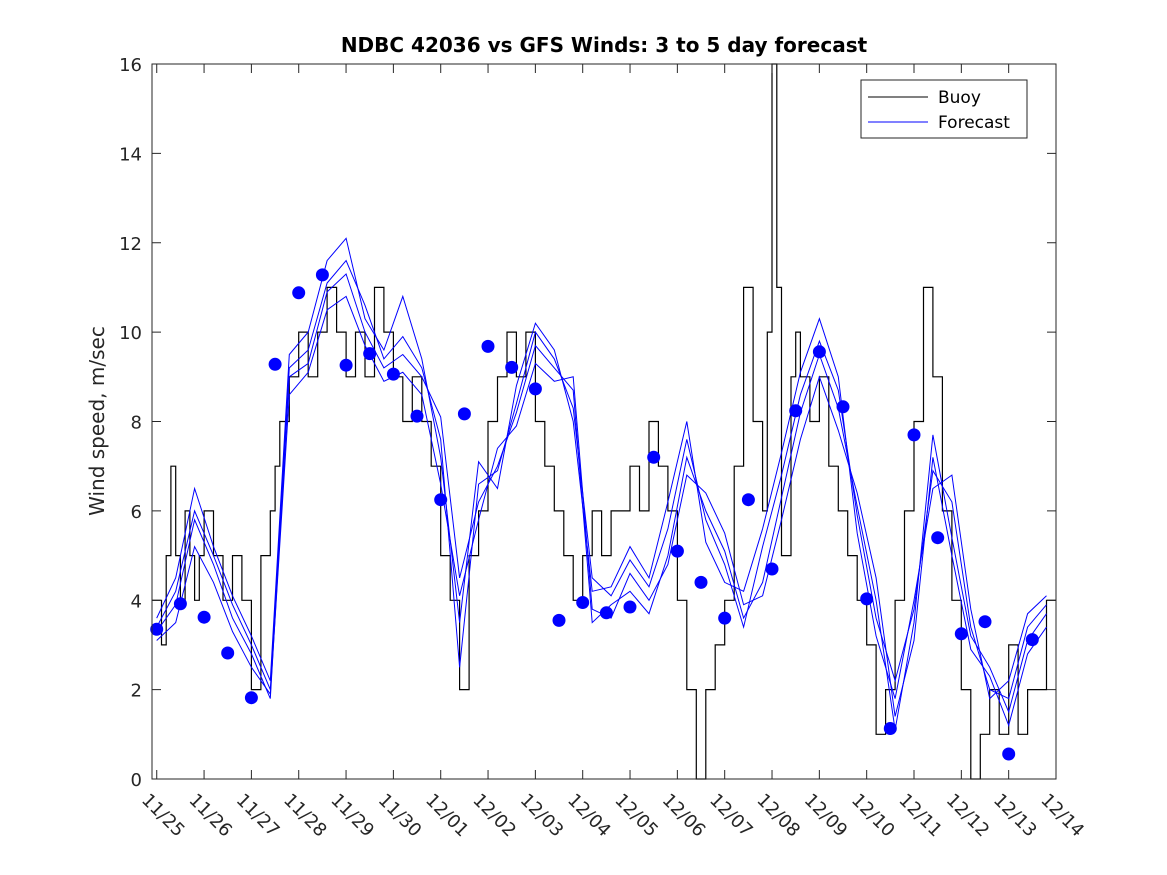 The width and height of the screenshot is (1167, 875). Describe the element at coordinates (873, 816) in the screenshot. I see `x-tick-label: 12/10` at that location.